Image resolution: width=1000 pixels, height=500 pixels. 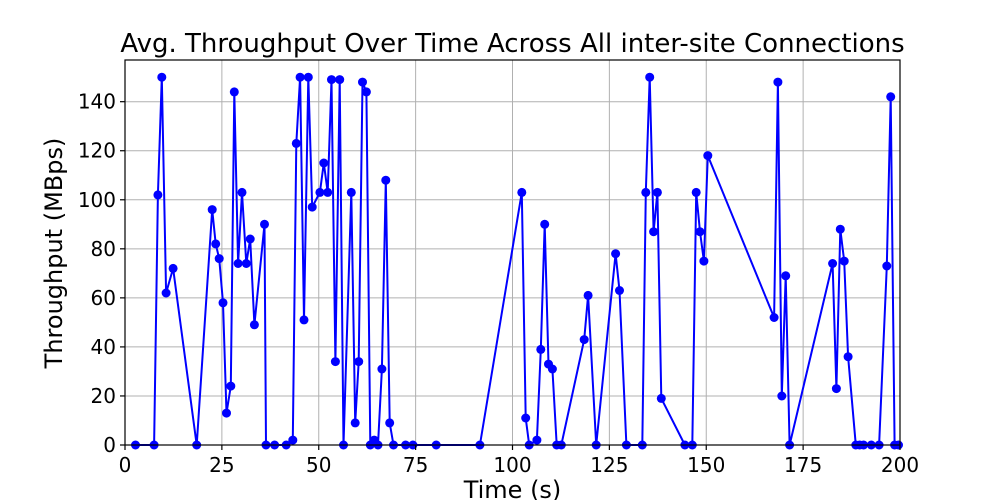 I want to click on y-tick-label: 140, so click(x=97, y=102).